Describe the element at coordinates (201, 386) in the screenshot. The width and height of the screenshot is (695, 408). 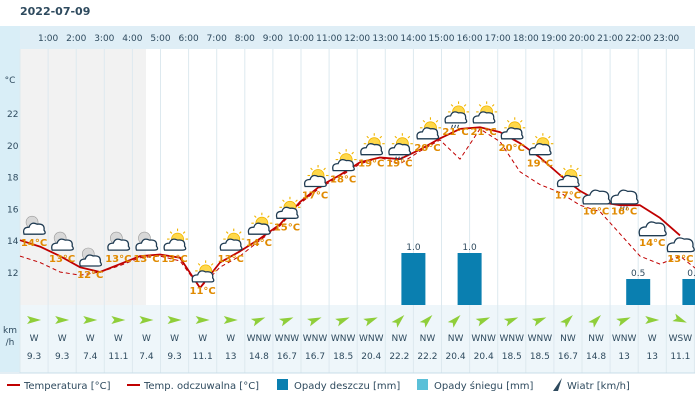
I see `legend-feels-like-label: Temp. odczuwalna [°C]` at that location.